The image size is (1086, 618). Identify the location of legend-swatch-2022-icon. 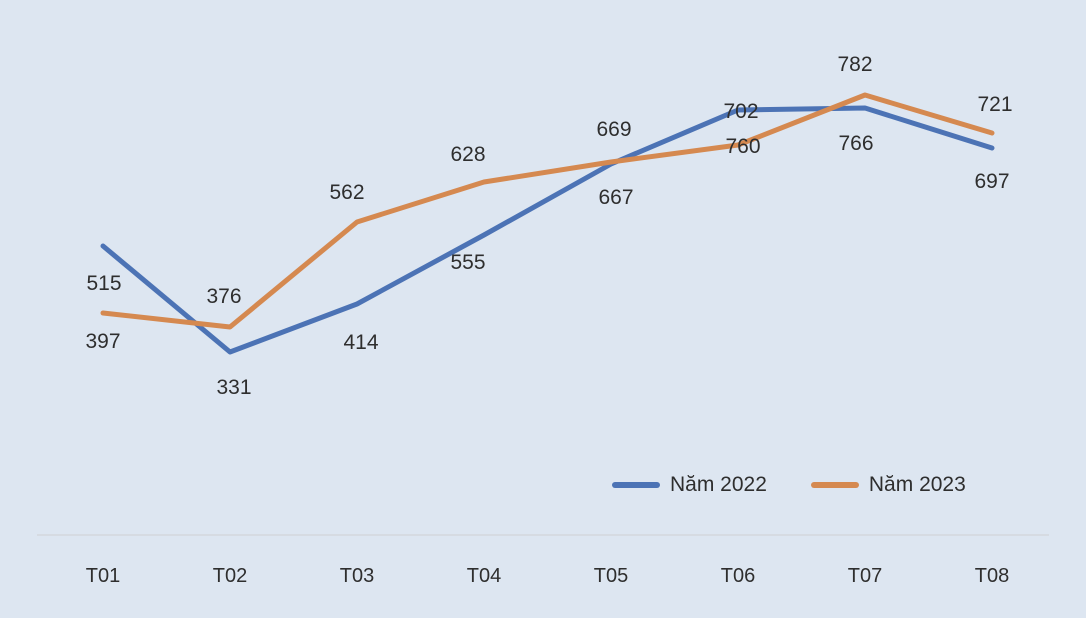
(636, 485).